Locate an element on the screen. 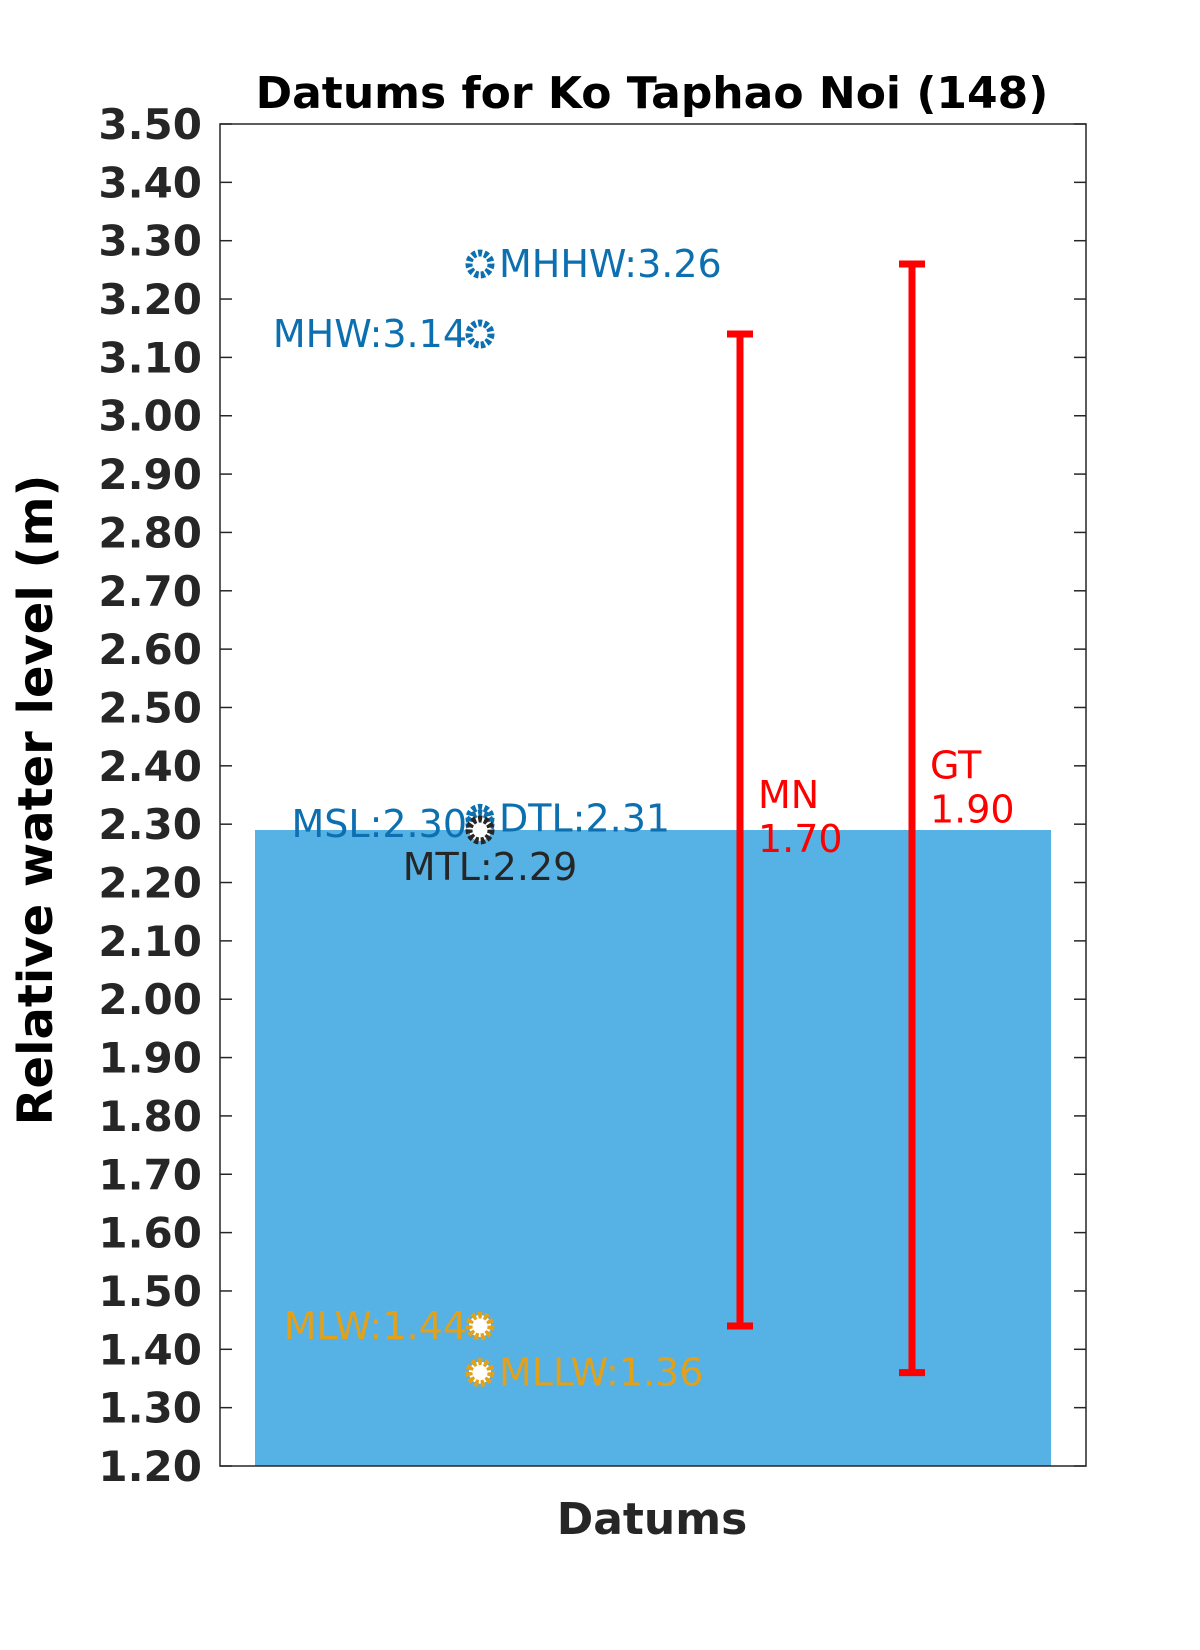  y-tick-label: 1.50 is located at coordinates (150, 1291).